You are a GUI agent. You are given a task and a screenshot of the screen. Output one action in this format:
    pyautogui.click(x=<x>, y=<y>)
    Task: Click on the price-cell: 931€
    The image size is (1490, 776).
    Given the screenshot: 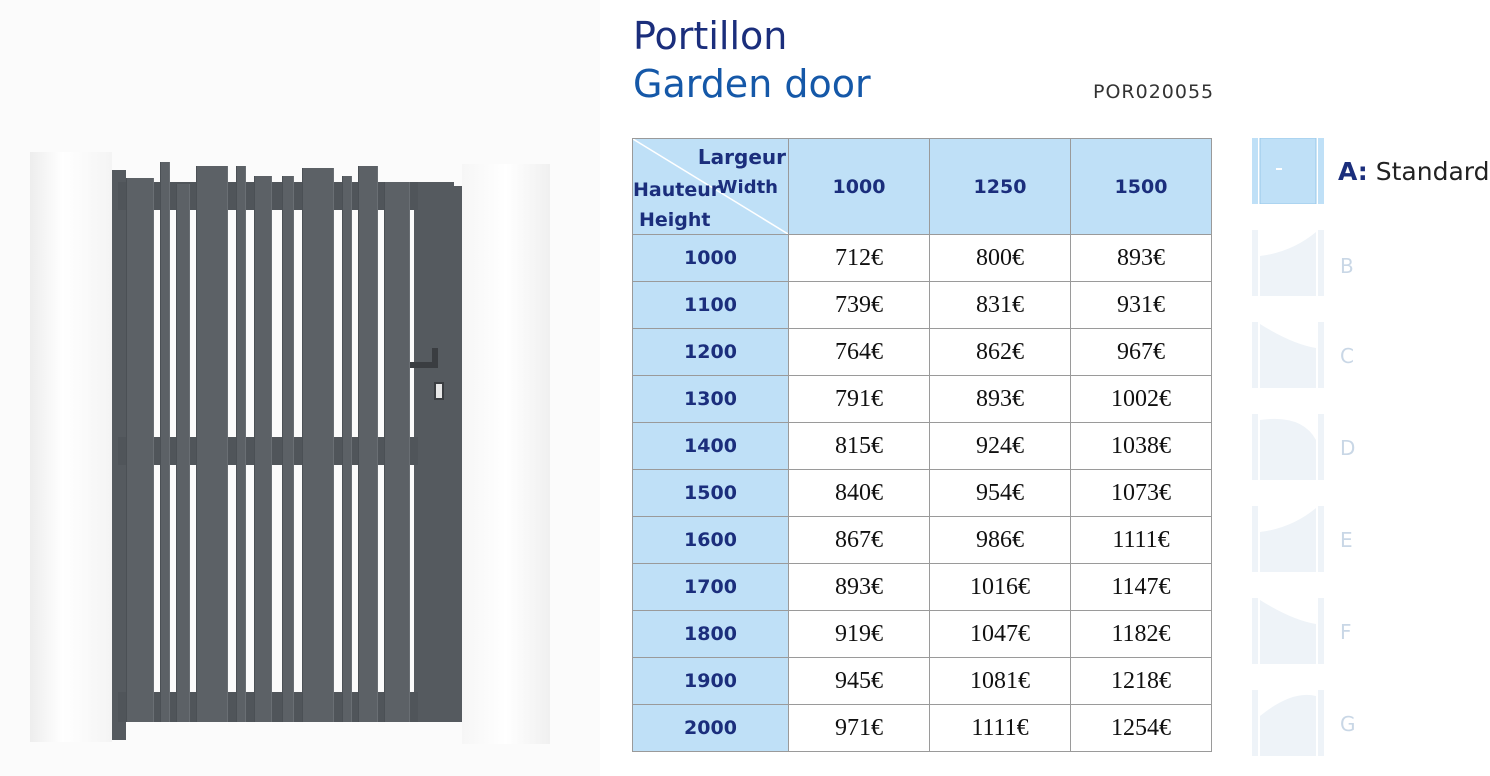 What is the action you would take?
    pyautogui.click(x=1141, y=305)
    